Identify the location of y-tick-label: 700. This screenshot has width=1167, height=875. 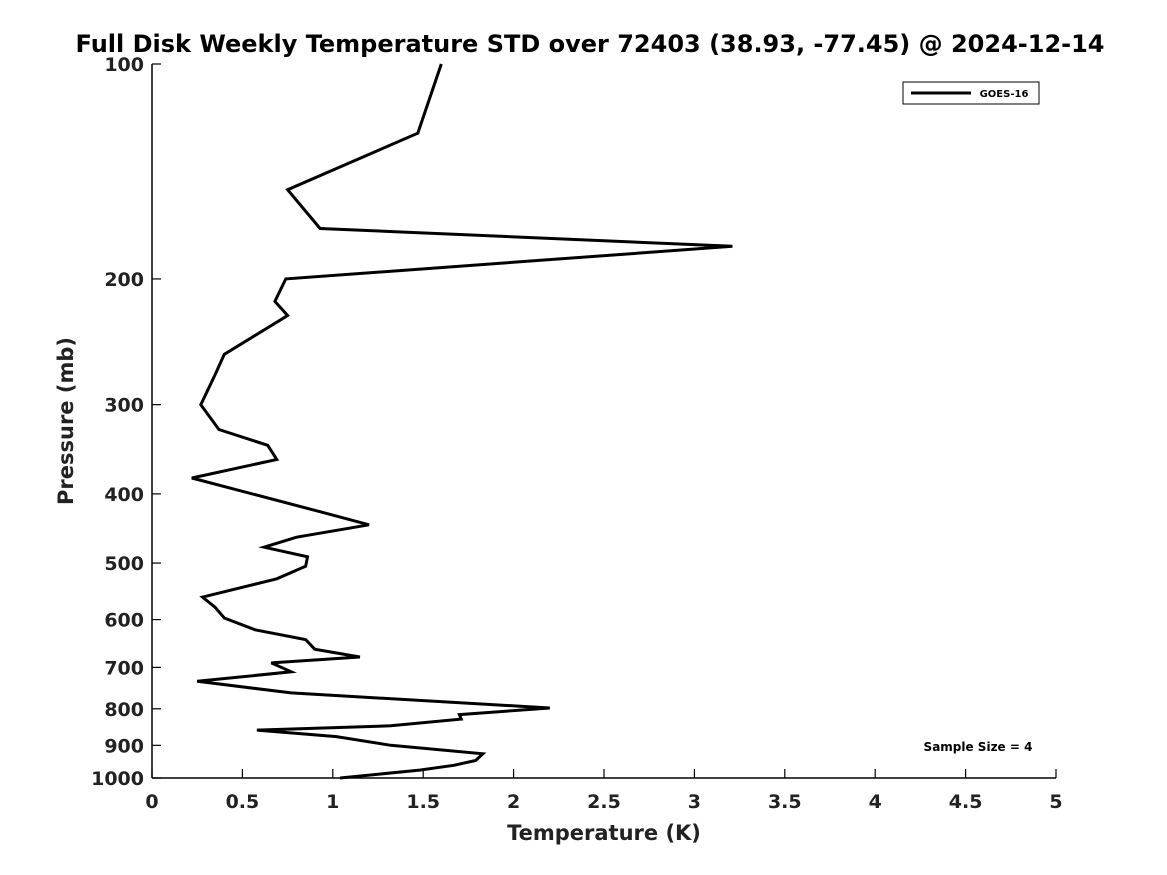
(124, 668).